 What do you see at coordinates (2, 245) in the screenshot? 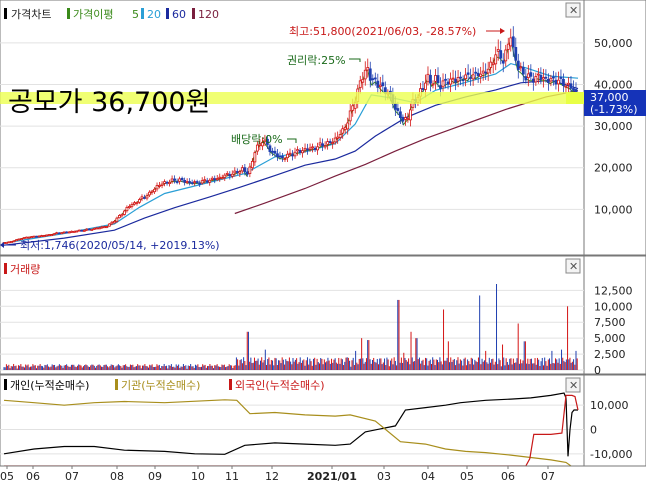
I see `low-arrow-head` at bounding box center [2, 245].